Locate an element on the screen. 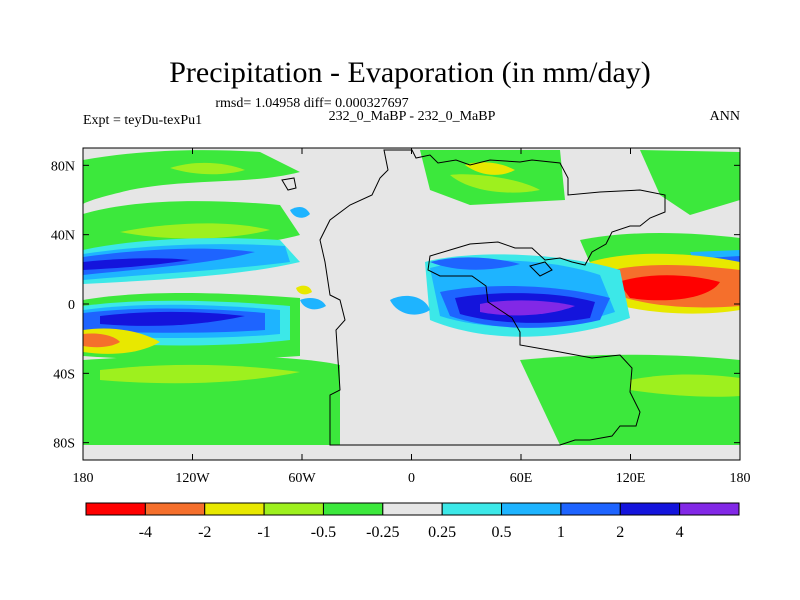 Image resolution: width=800 pixels, height=600 pixels. experiment-label: Expt = teyDu-texPu1 is located at coordinates (142, 120).